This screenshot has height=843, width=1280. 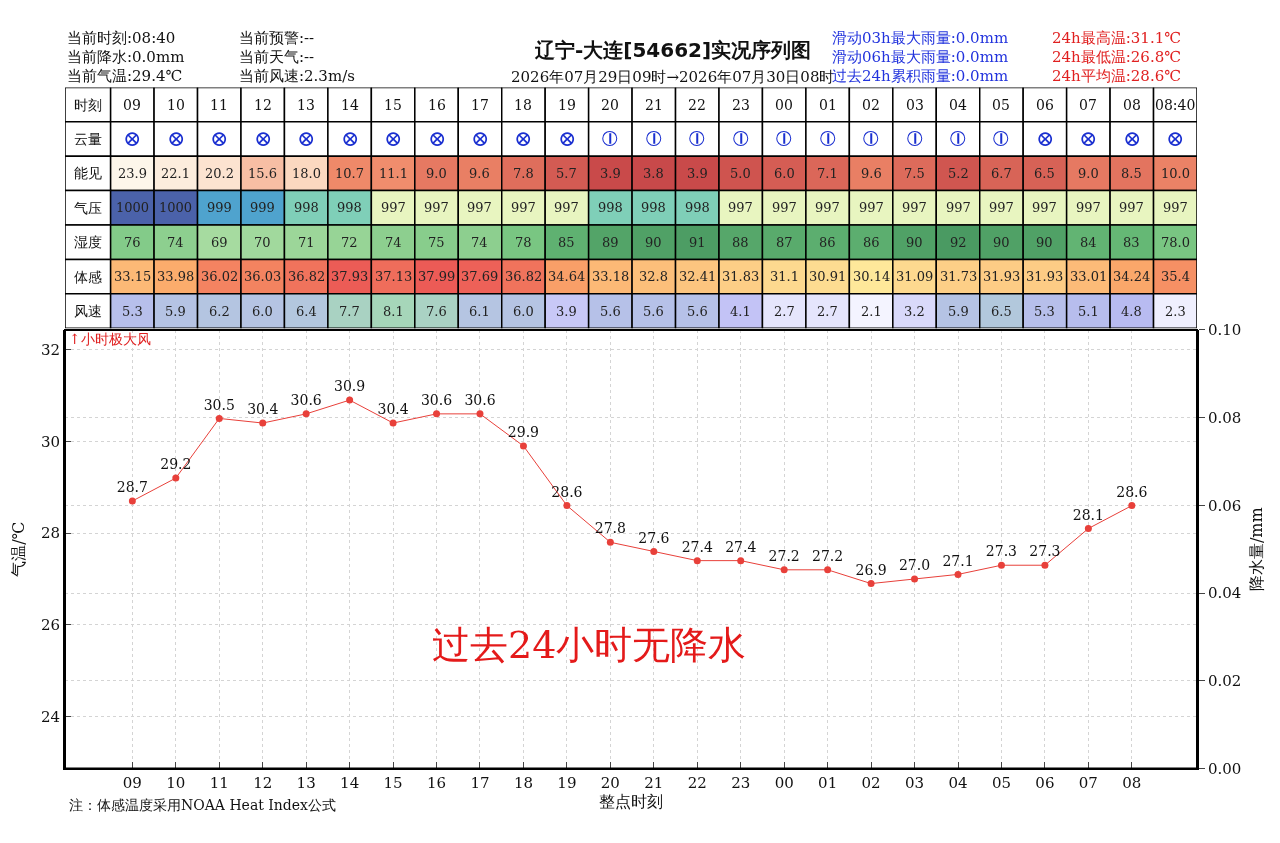 I want to click on data-label: 36.02, so click(x=220, y=276).